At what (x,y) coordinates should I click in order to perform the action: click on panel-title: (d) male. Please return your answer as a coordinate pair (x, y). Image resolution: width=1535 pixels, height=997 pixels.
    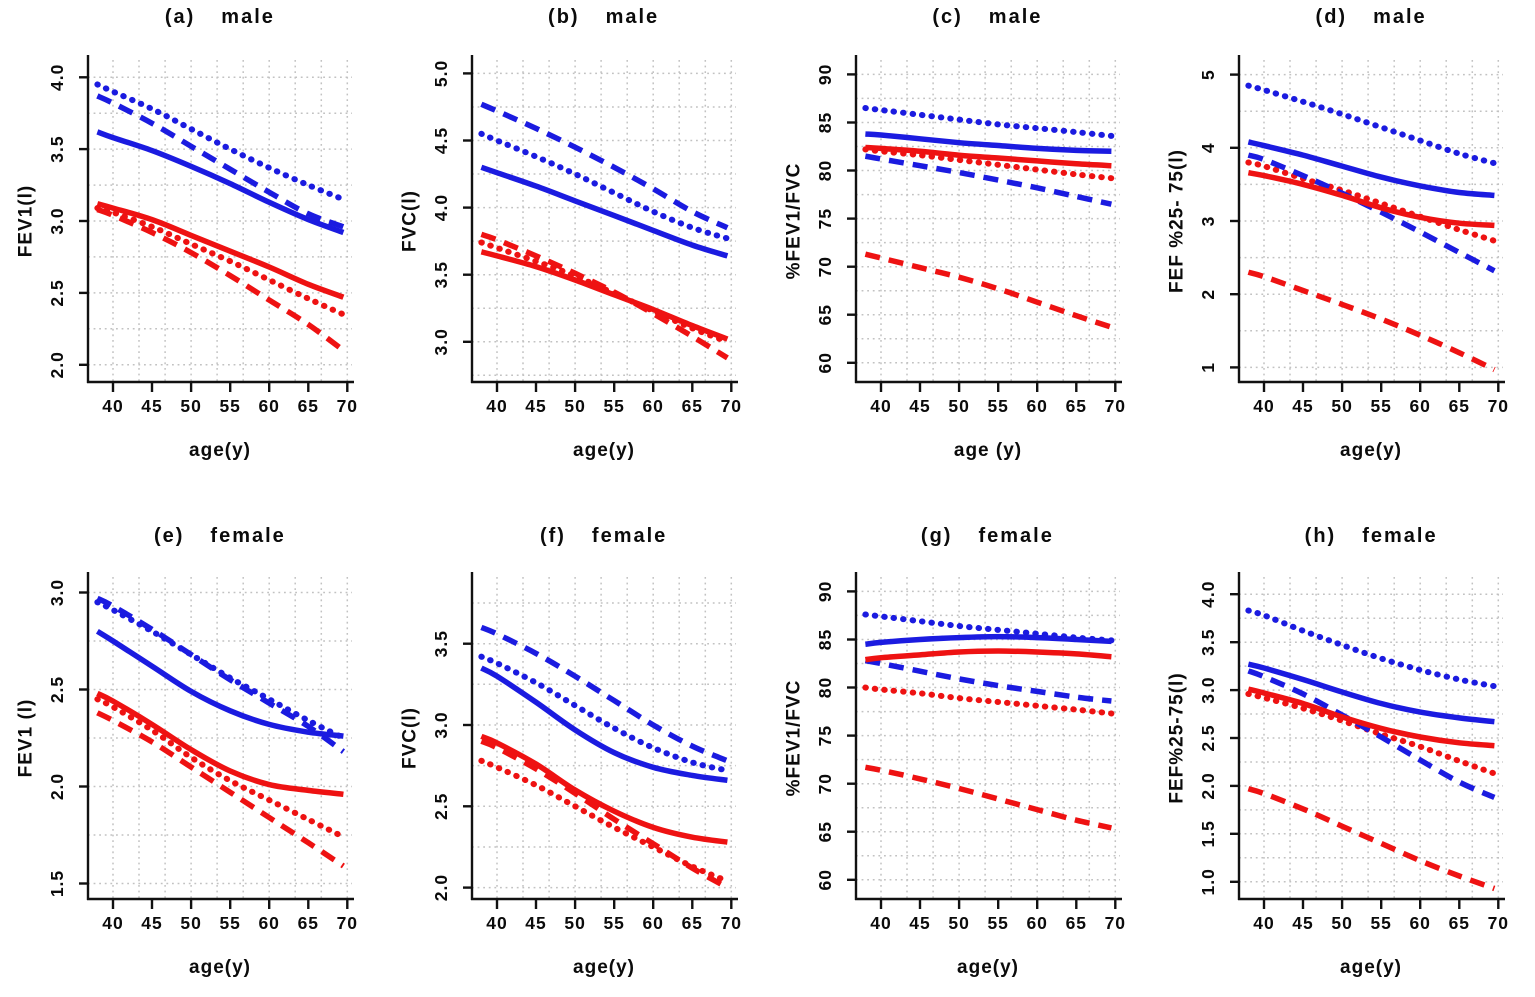
    Looking at the image, I should click on (1357, 17).